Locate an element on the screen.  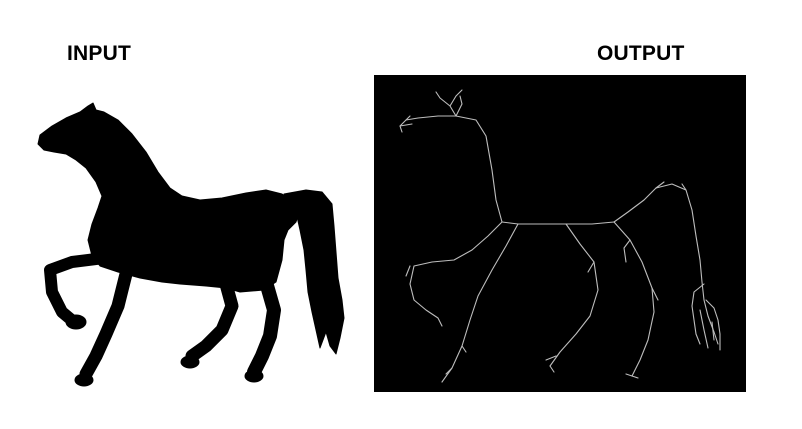
skeleton-muzzle is located at coordinates (406, 124).